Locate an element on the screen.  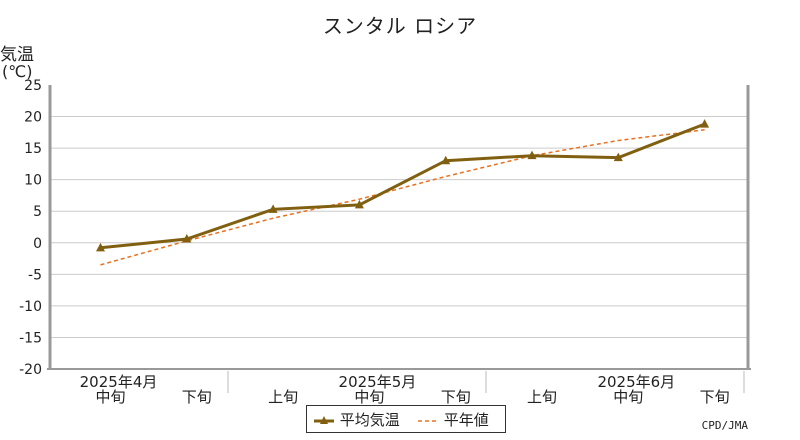
x-tick-labels: 中旬 下旬 上旬 中旬 下旬 上旬 中旬 下旬 2025年4月 2025年5月 2025年6月 is located at coordinates (412, 388).